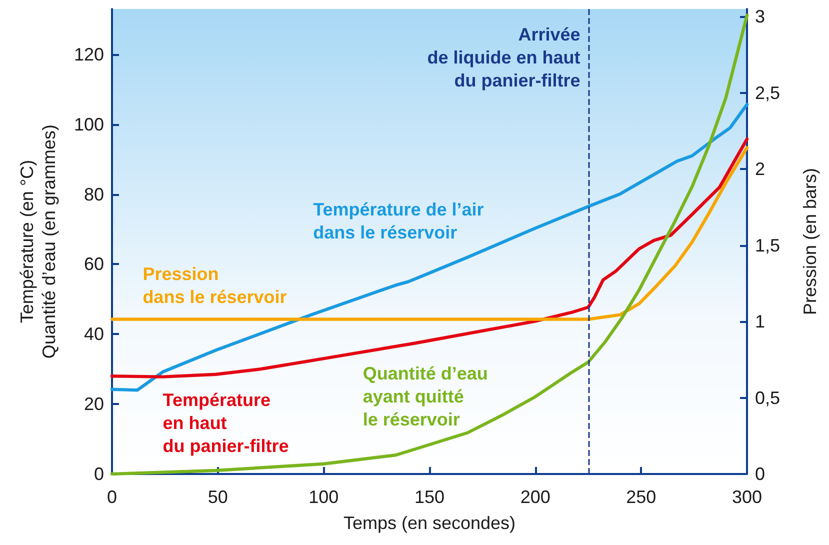 The image size is (829, 545). I want to click on series-label: Température en haut du panier-filtre, so click(225, 423).